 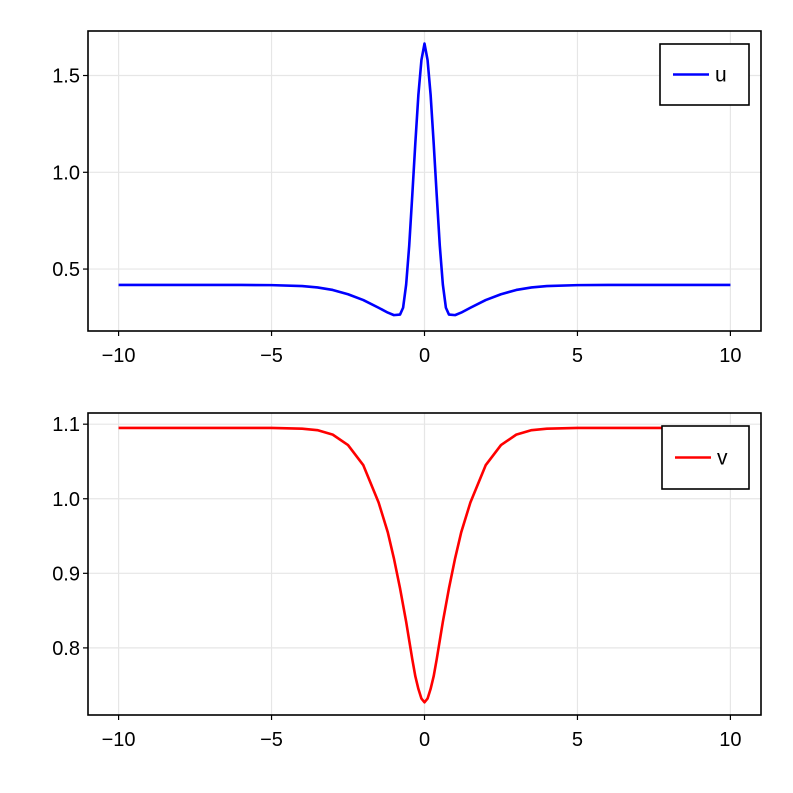 I want to click on legend-label-u: u, so click(x=721, y=75).